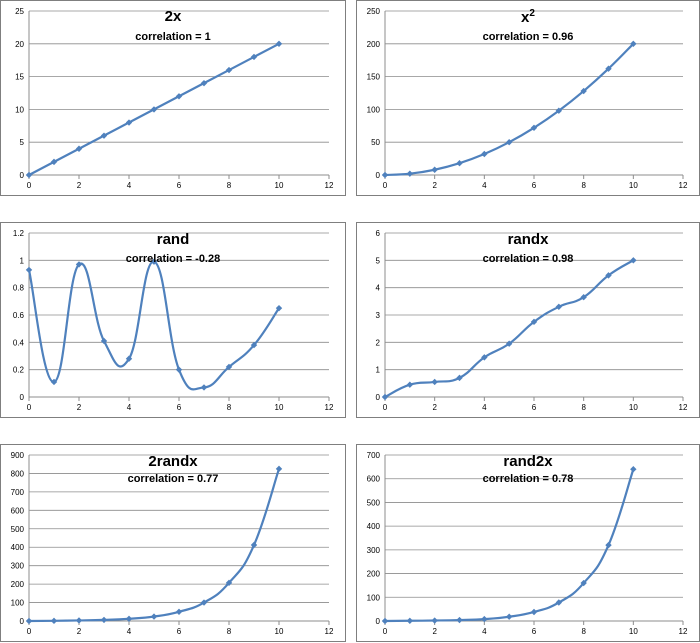 This screenshot has width=700, height=643. What do you see at coordinates (378, 288) in the screenshot?
I see `y-tick-label: 4` at bounding box center [378, 288].